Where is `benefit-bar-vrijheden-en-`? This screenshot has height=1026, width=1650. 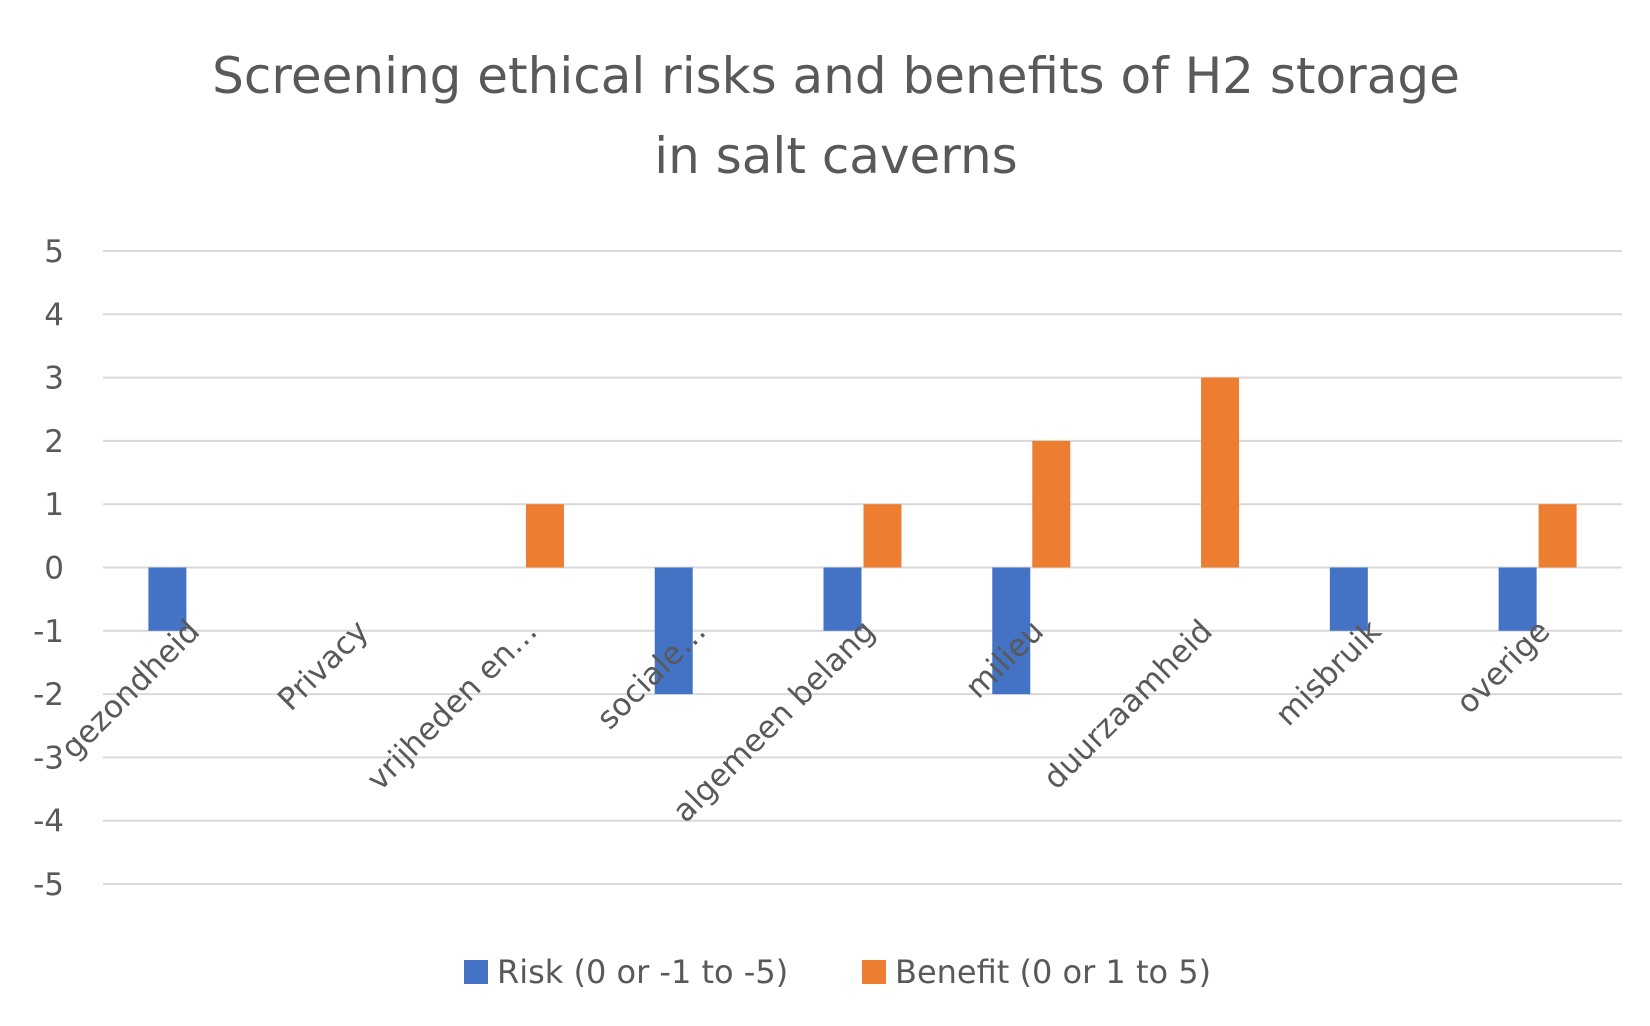 benefit-bar-vrijheden-en- is located at coordinates (544, 536).